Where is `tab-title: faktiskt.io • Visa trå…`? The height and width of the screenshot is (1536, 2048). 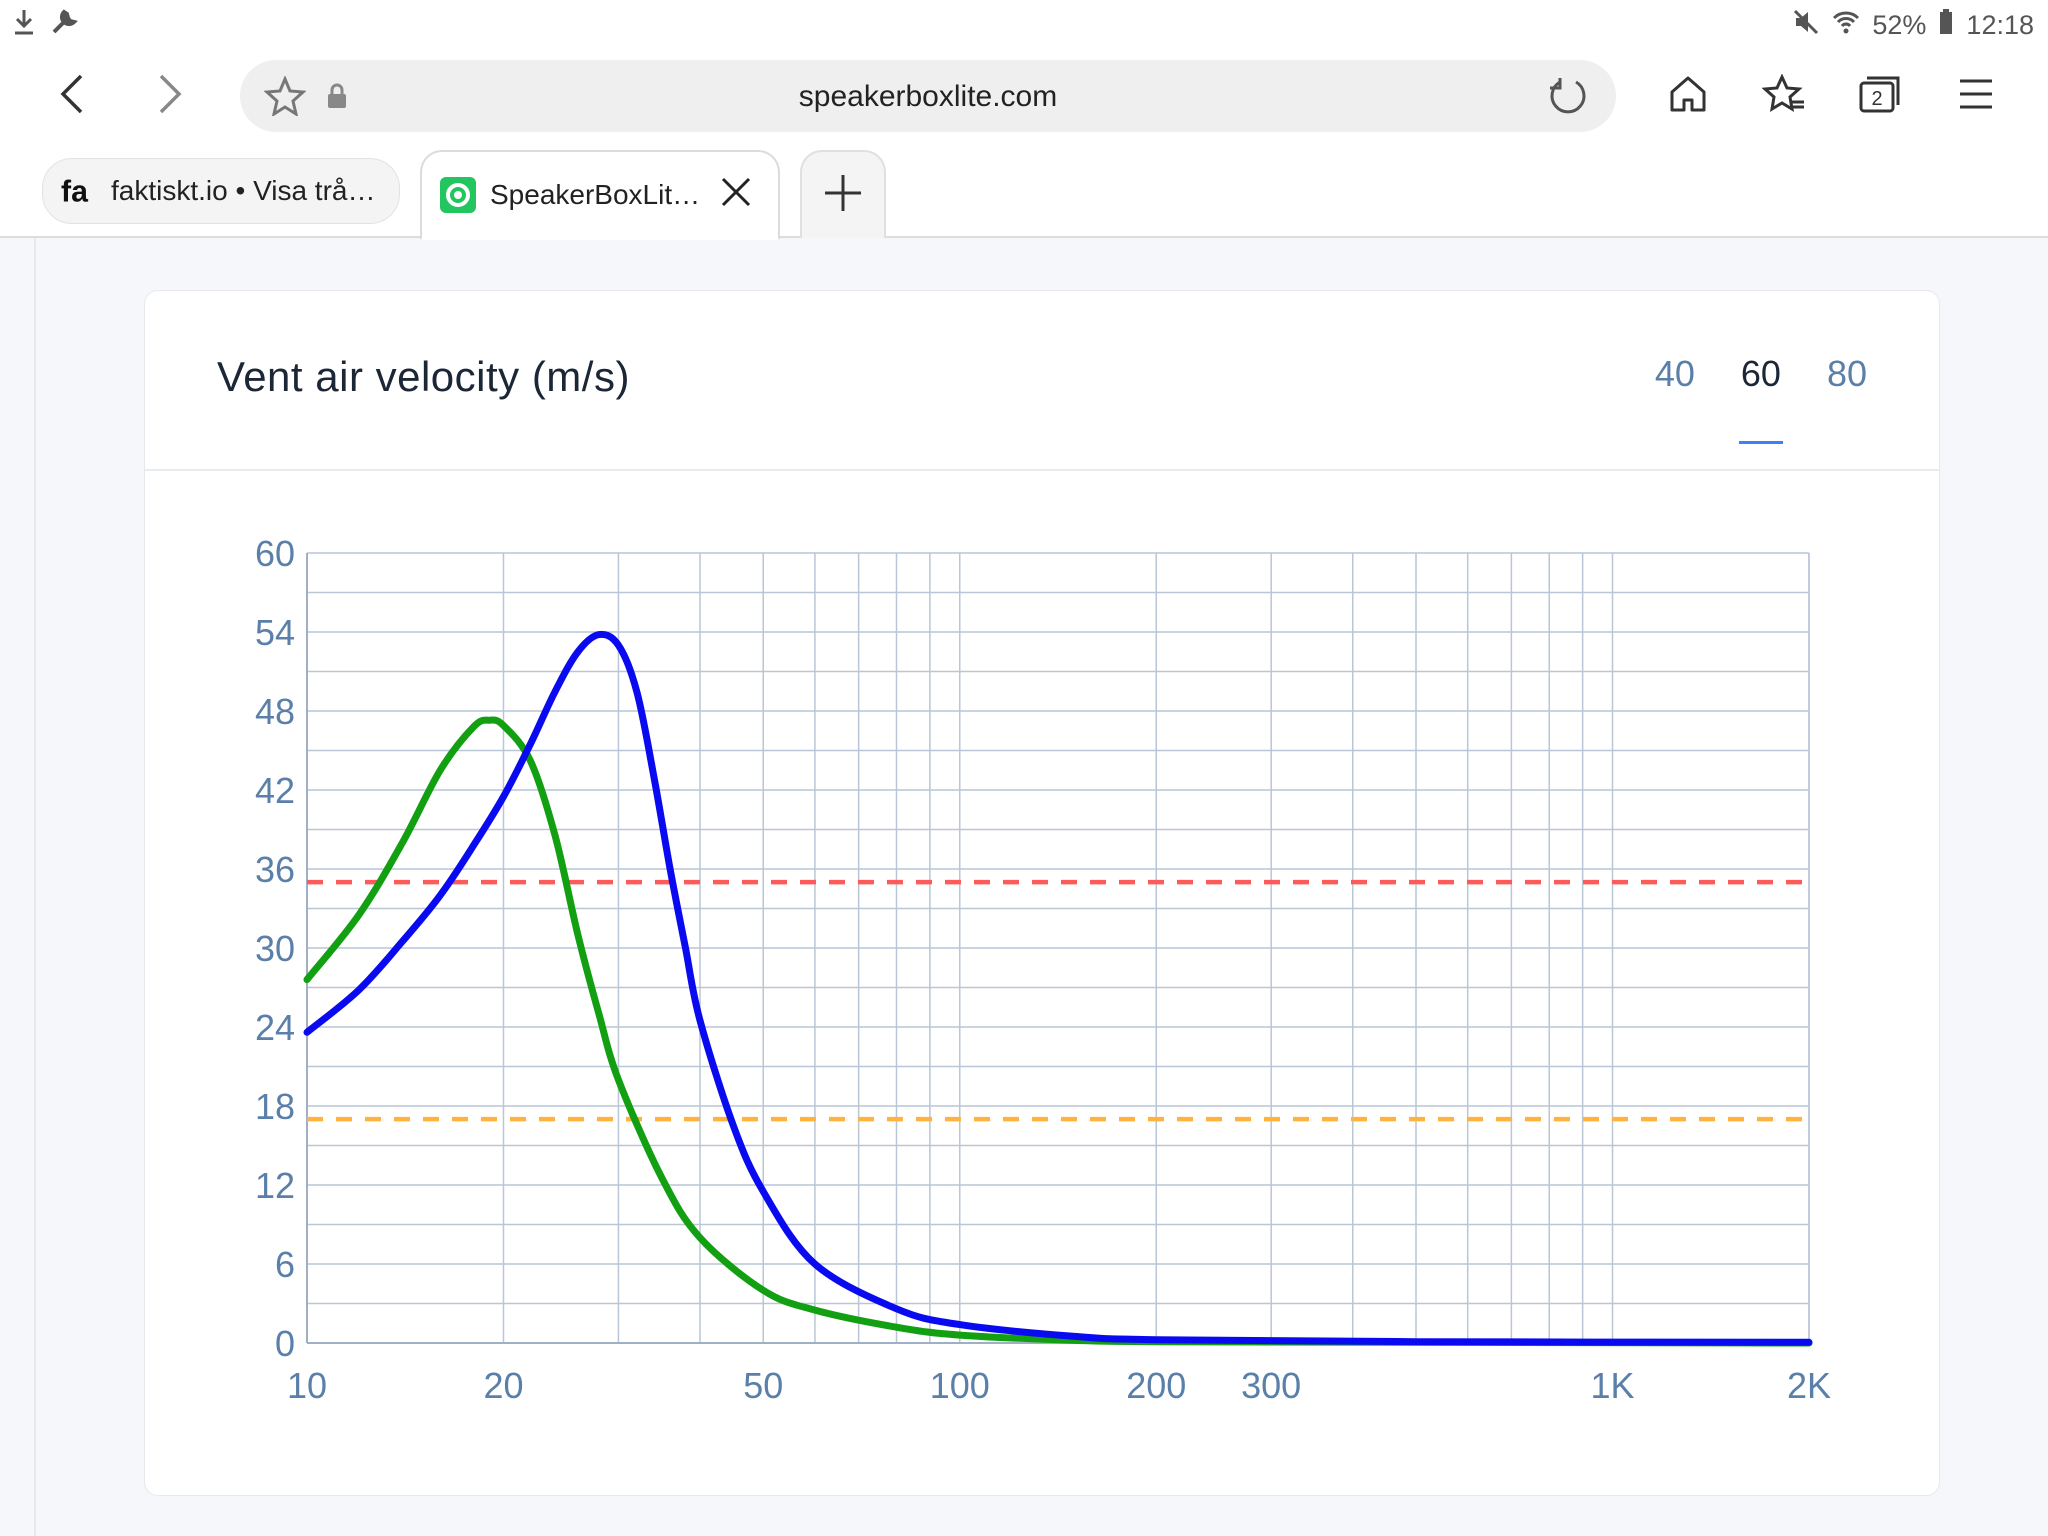
tab-title: faktiskt.io • Visa trå… is located at coordinates (243, 190).